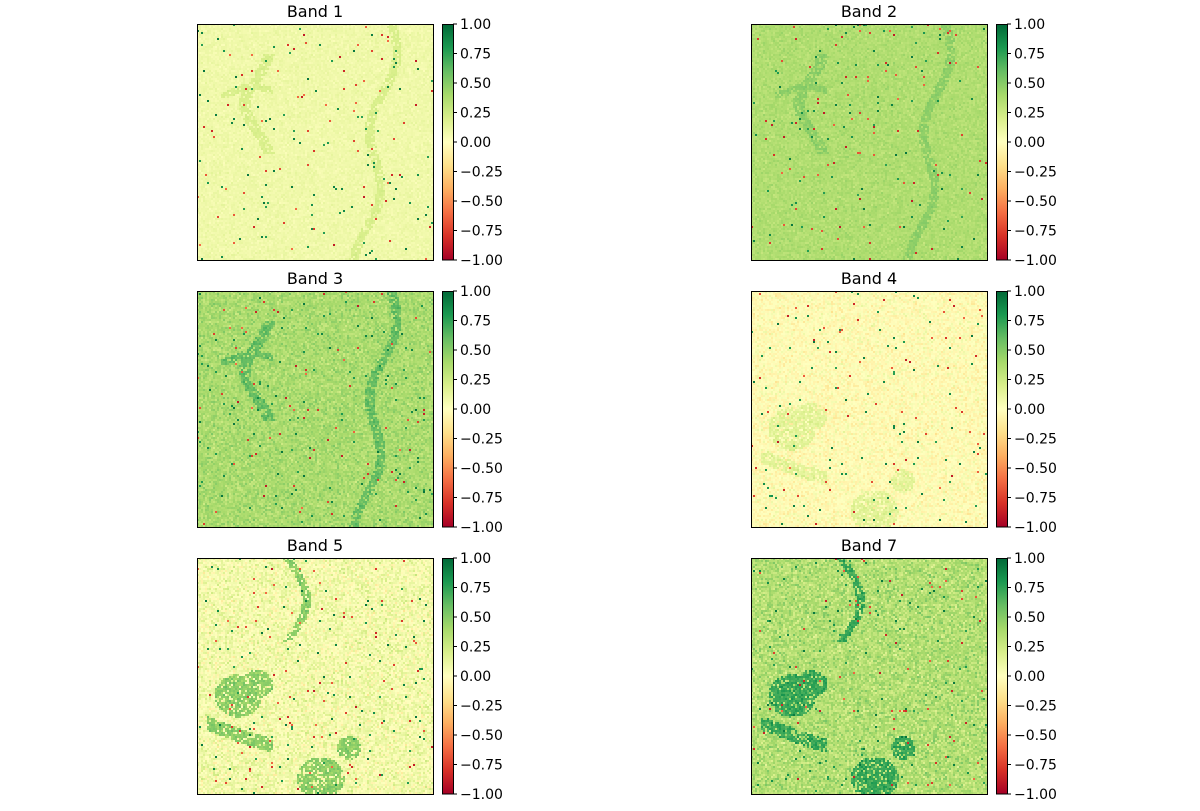 This screenshot has width=1200, height=811. What do you see at coordinates (869, 545) in the screenshot?
I see `panel-title: Band 7` at bounding box center [869, 545].